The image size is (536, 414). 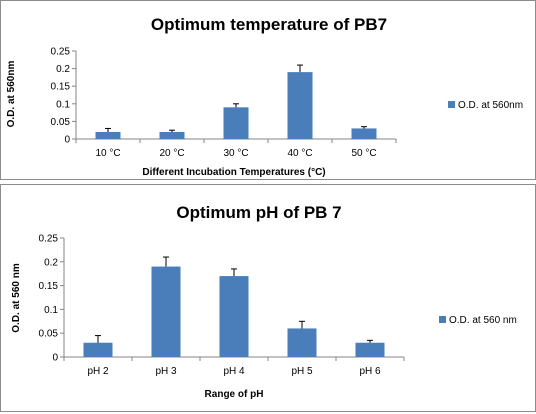 I want to click on chart-title: Optimum temperature of PB7, so click(x=269, y=24).